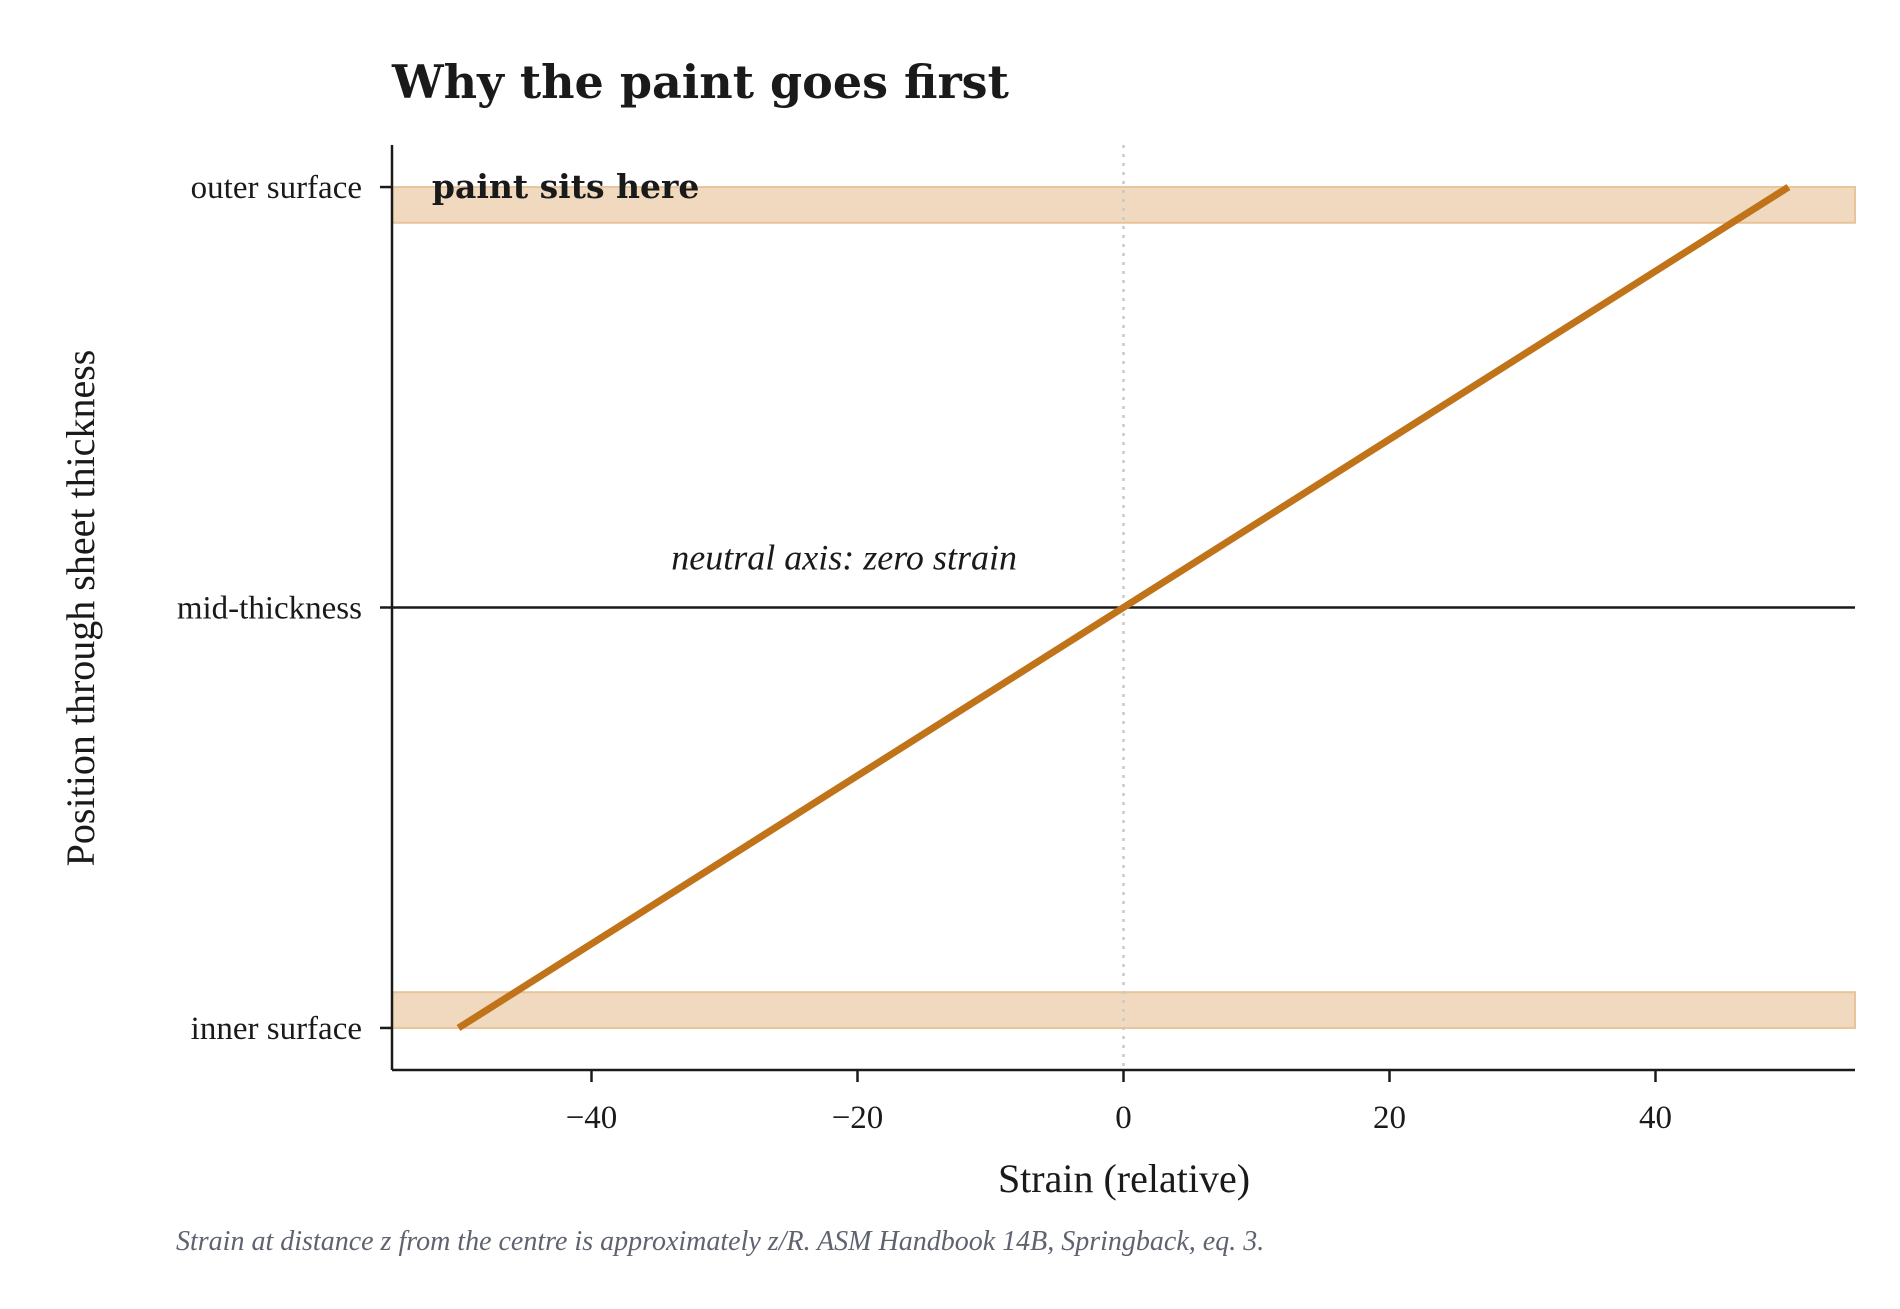  I want to click on x-tick-label: −40, so click(592, 1118).